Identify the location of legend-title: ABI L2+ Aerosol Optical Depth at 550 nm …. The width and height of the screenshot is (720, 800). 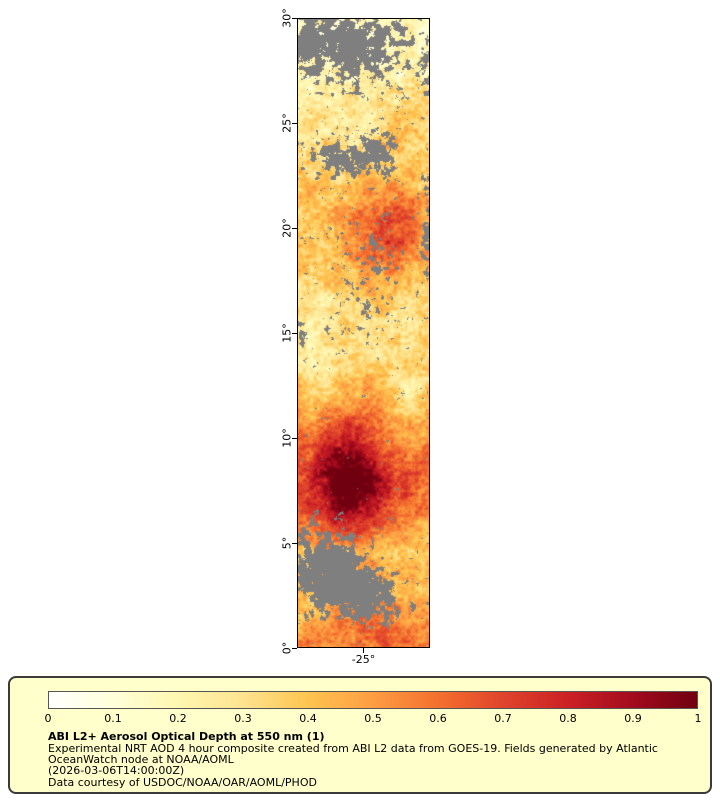
(186, 736).